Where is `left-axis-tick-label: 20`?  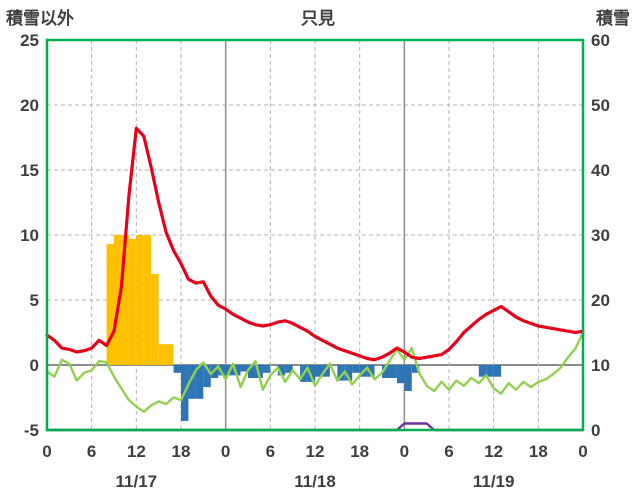
left-axis-tick-label: 20 is located at coordinates (29, 105).